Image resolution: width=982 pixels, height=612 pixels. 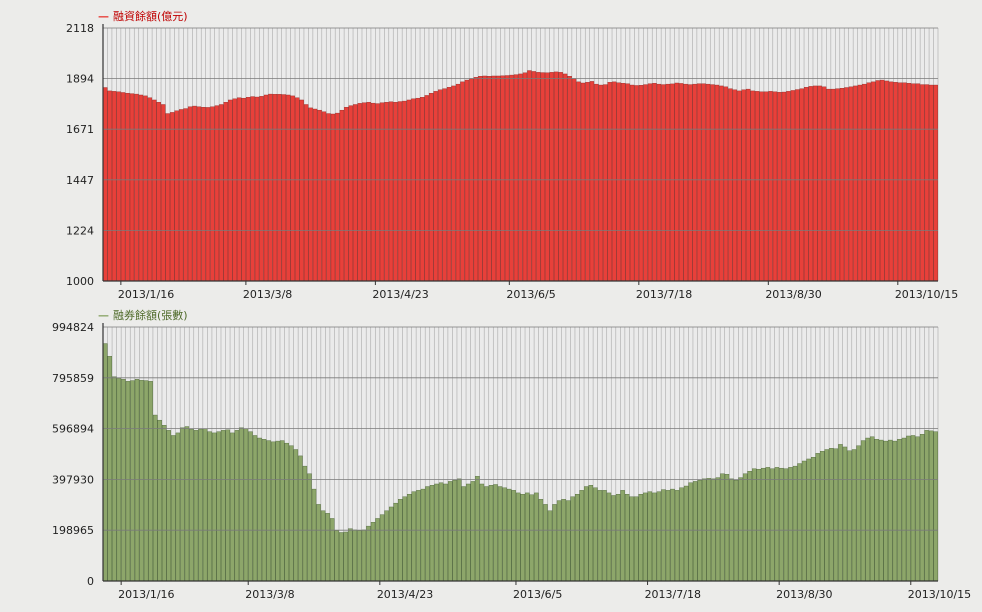 I want to click on x-tick-label: 2013/8/30, so click(x=804, y=594).